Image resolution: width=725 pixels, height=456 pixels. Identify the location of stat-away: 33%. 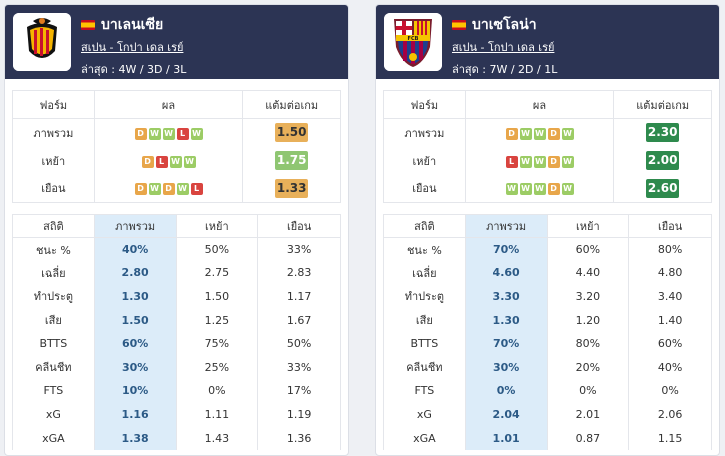
(299, 249).